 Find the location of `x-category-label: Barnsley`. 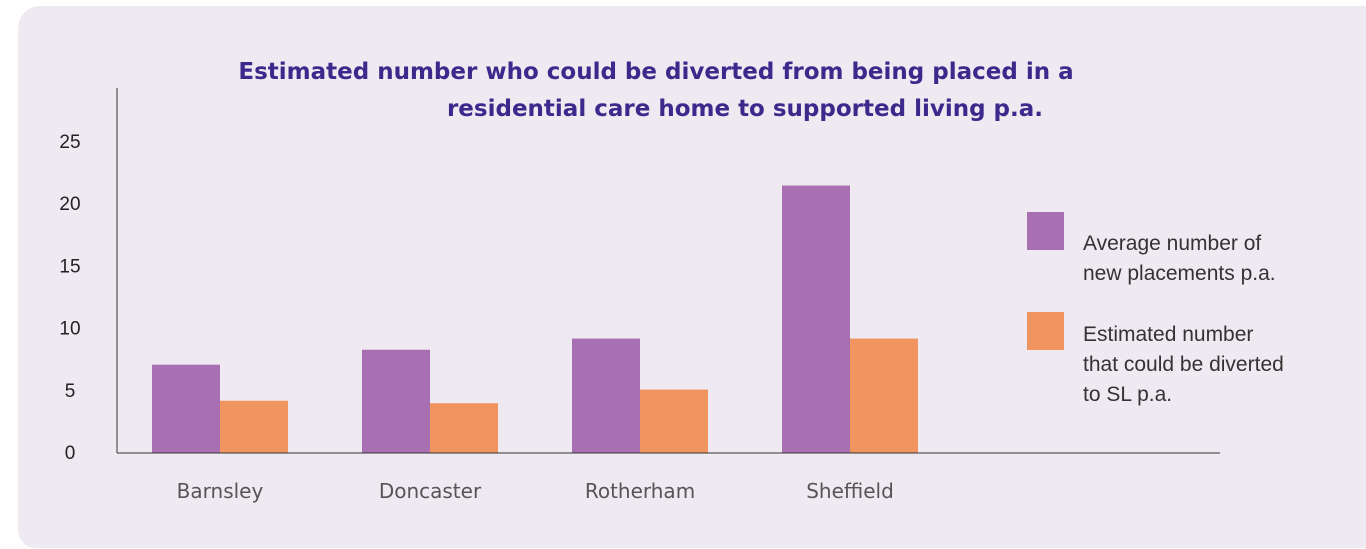

x-category-label: Barnsley is located at coordinates (220, 491).